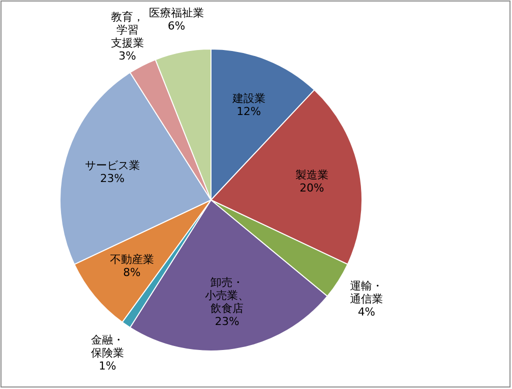  Describe the element at coordinates (249, 111) in the screenshot. I see `data-label: 12%` at that location.